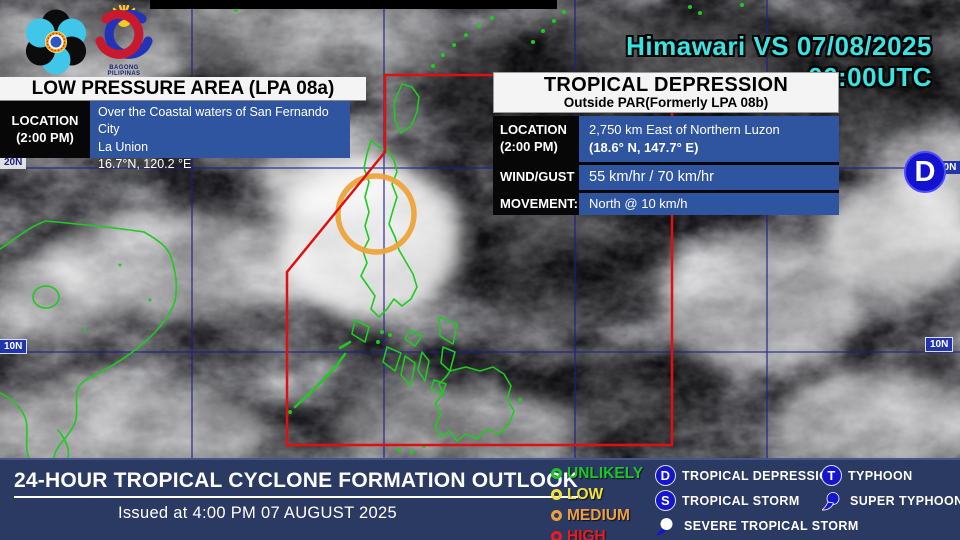 The width and height of the screenshot is (960, 540). What do you see at coordinates (145, 163) in the screenshot?
I see `lpa-value-line3: 16.7°N, 120.2 °E` at bounding box center [145, 163].